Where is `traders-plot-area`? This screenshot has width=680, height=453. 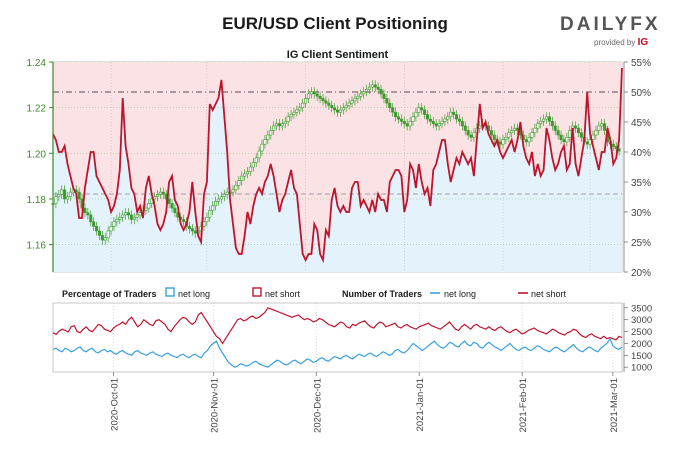
traders-plot-area is located at coordinates (337, 337).